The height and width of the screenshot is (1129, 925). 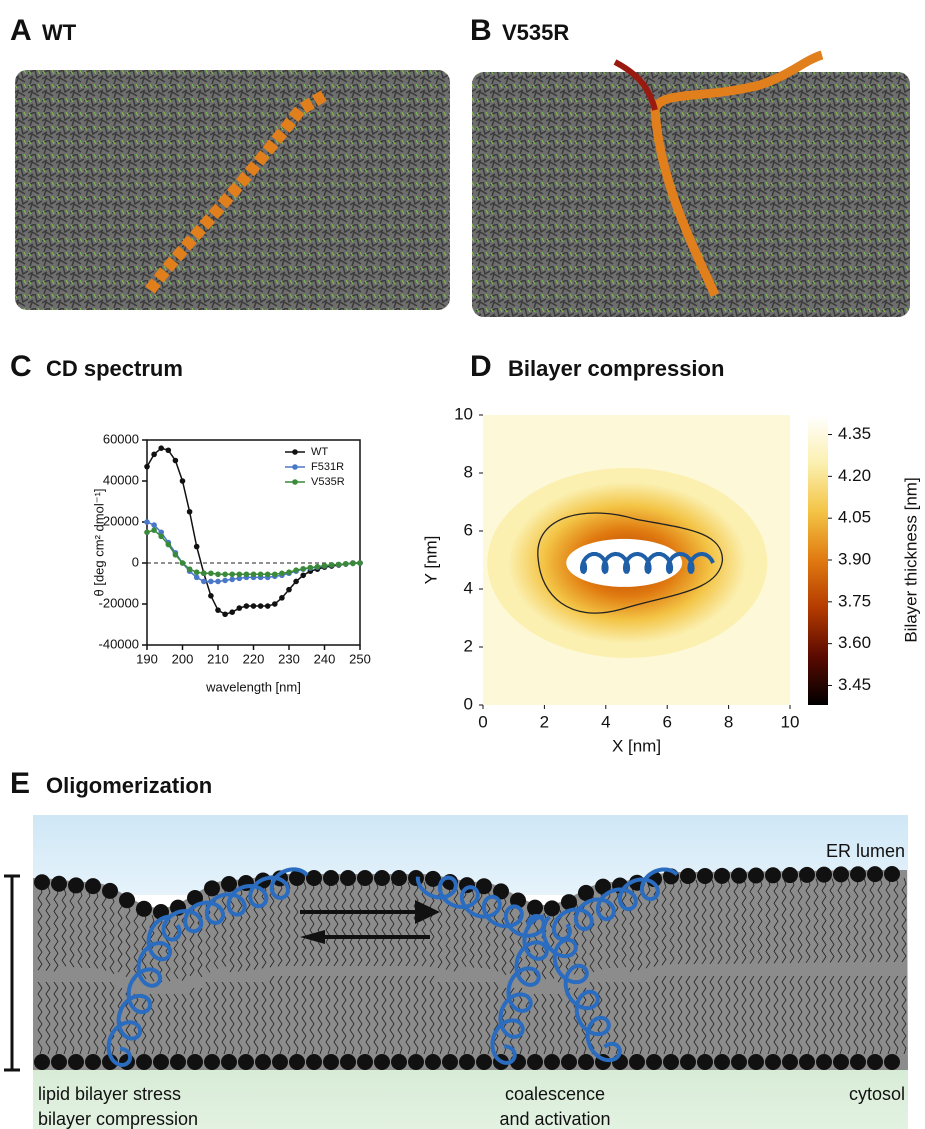 I want to click on panel-label: C, so click(x=21, y=366).